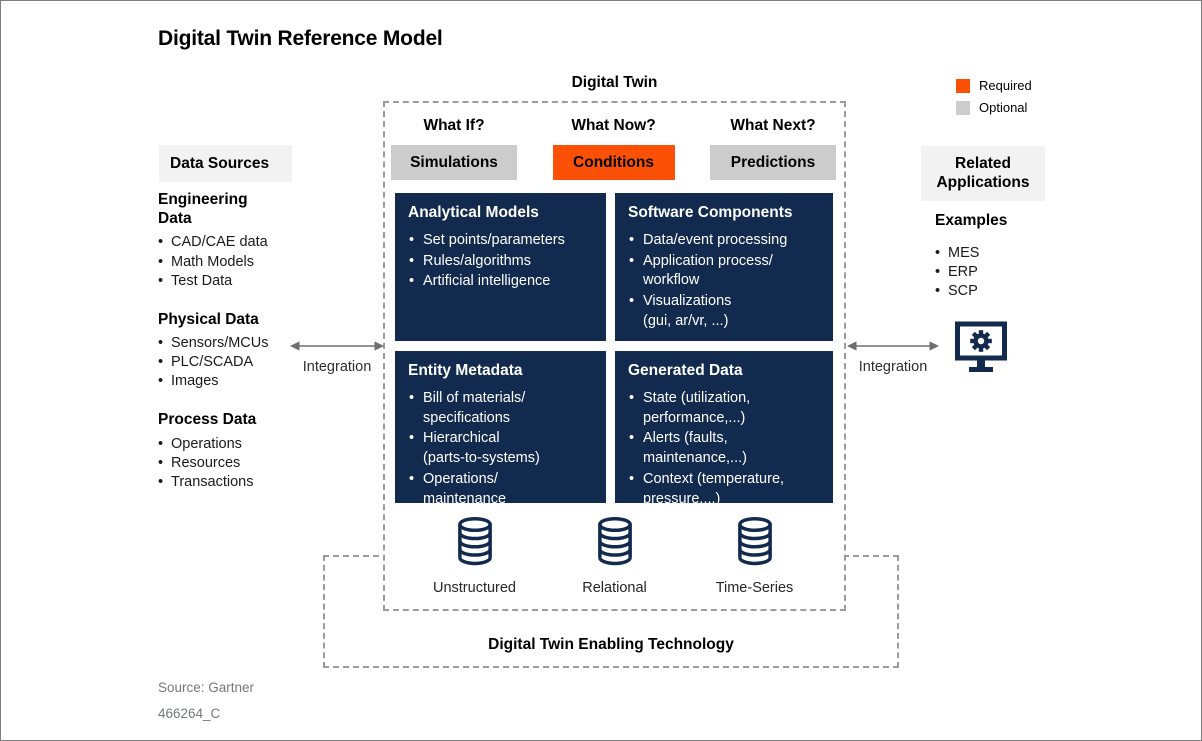 The image size is (1202, 741). What do you see at coordinates (232, 343) in the screenshot?
I see `list-item: Sensors/MCUs` at bounding box center [232, 343].